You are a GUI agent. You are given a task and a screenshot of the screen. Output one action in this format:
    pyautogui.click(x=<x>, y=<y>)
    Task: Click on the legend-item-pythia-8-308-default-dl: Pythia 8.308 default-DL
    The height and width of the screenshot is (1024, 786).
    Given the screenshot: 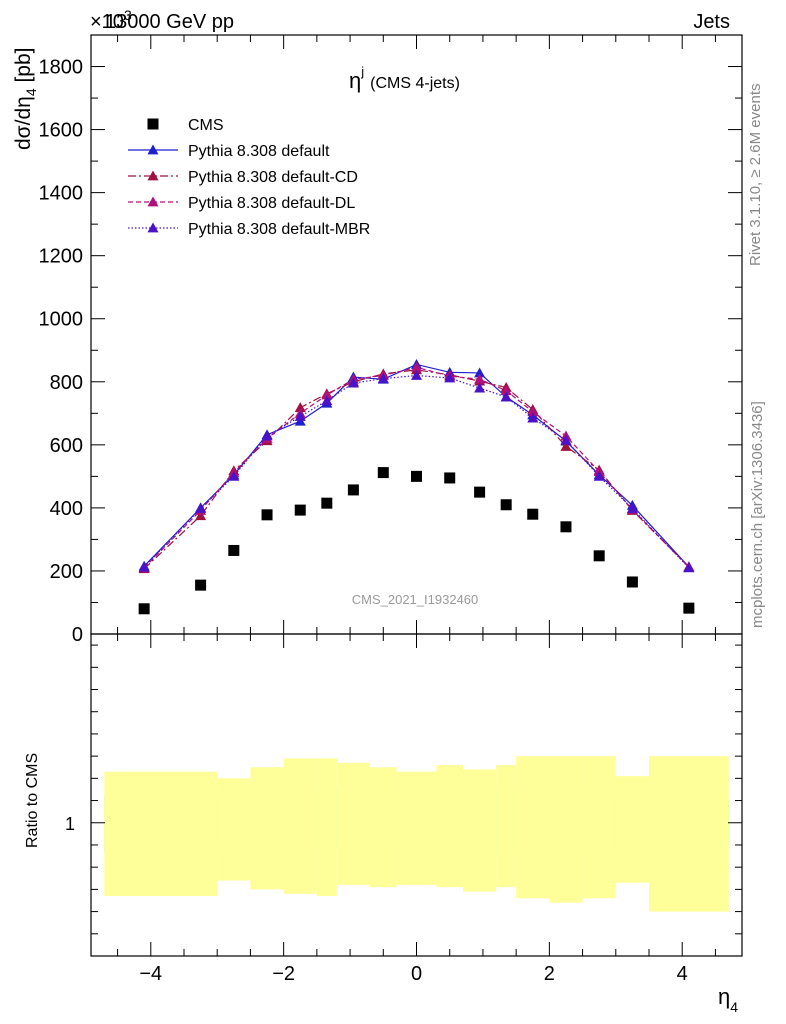 What is the action you would take?
    pyautogui.click(x=241, y=203)
    